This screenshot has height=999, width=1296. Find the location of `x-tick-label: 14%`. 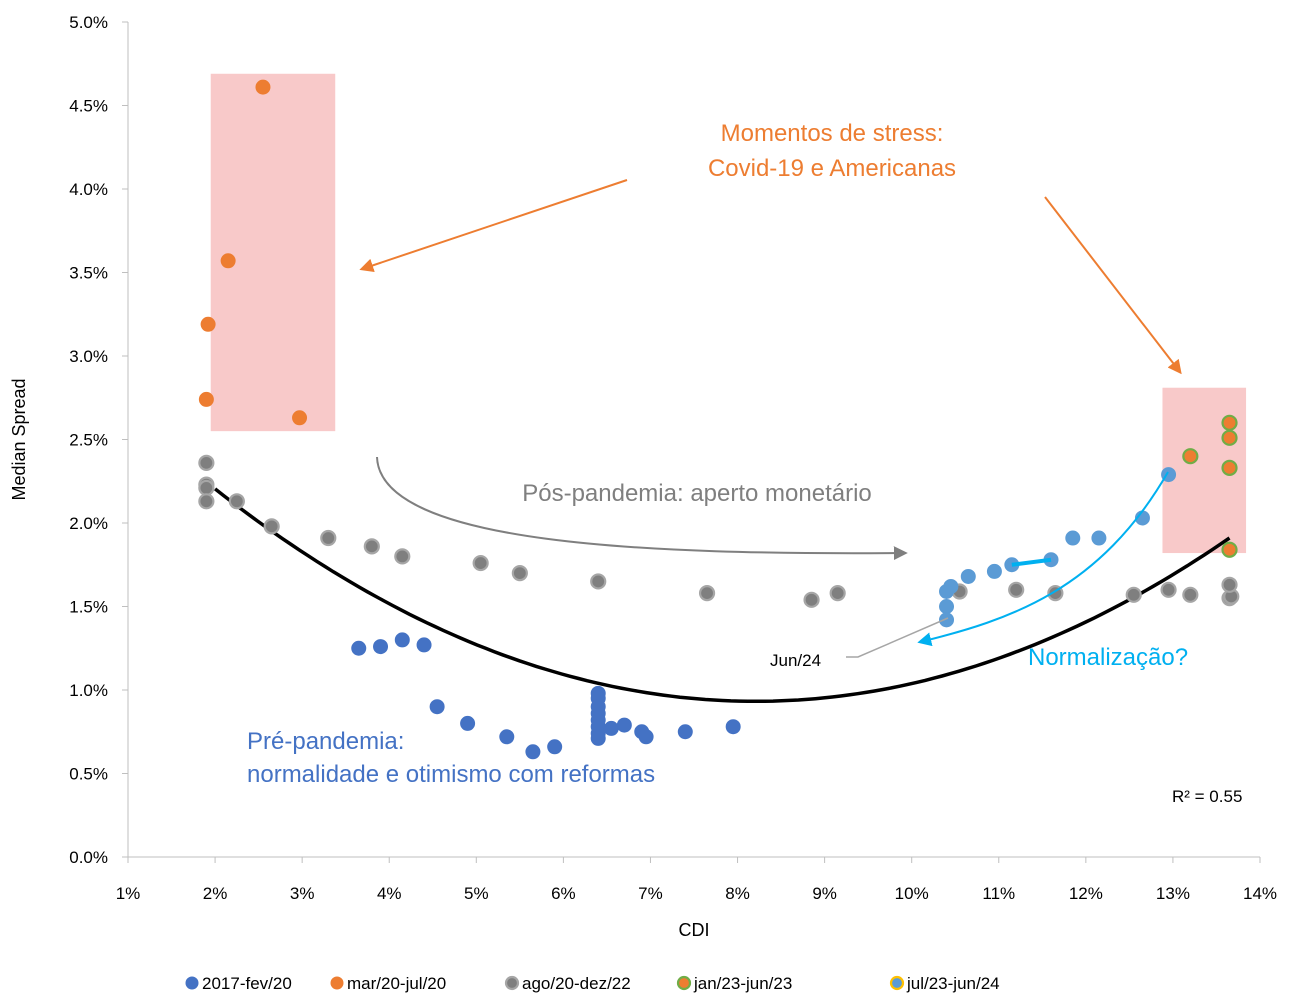

x-tick-label: 14% is located at coordinates (1260, 893).